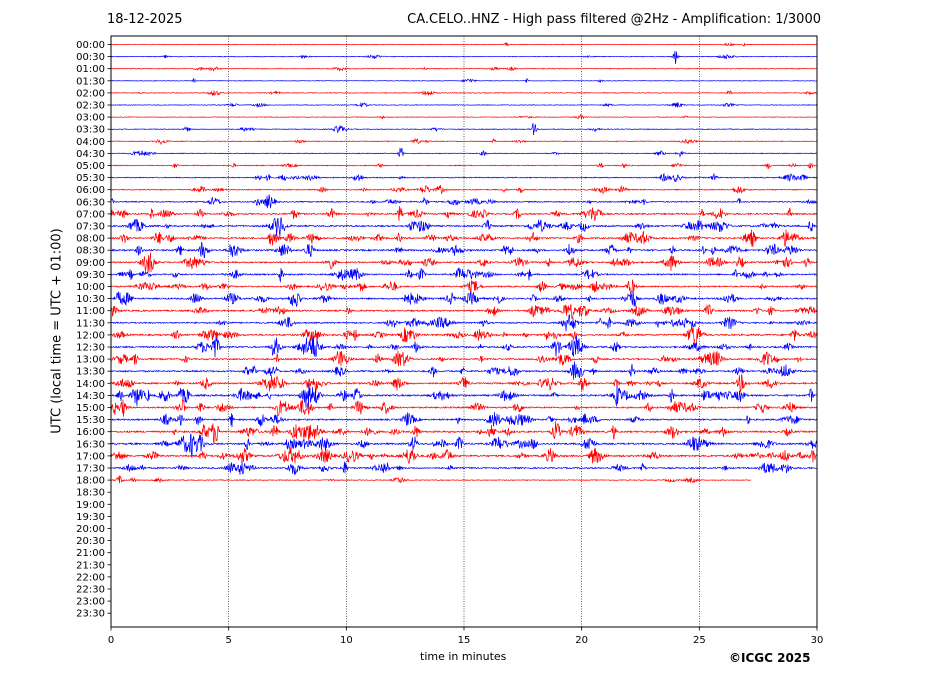 Image resolution: width=927 pixels, height=696 pixels. Describe the element at coordinates (90, 408) in the screenshot. I see `y-tick-label: 15:00` at that location.